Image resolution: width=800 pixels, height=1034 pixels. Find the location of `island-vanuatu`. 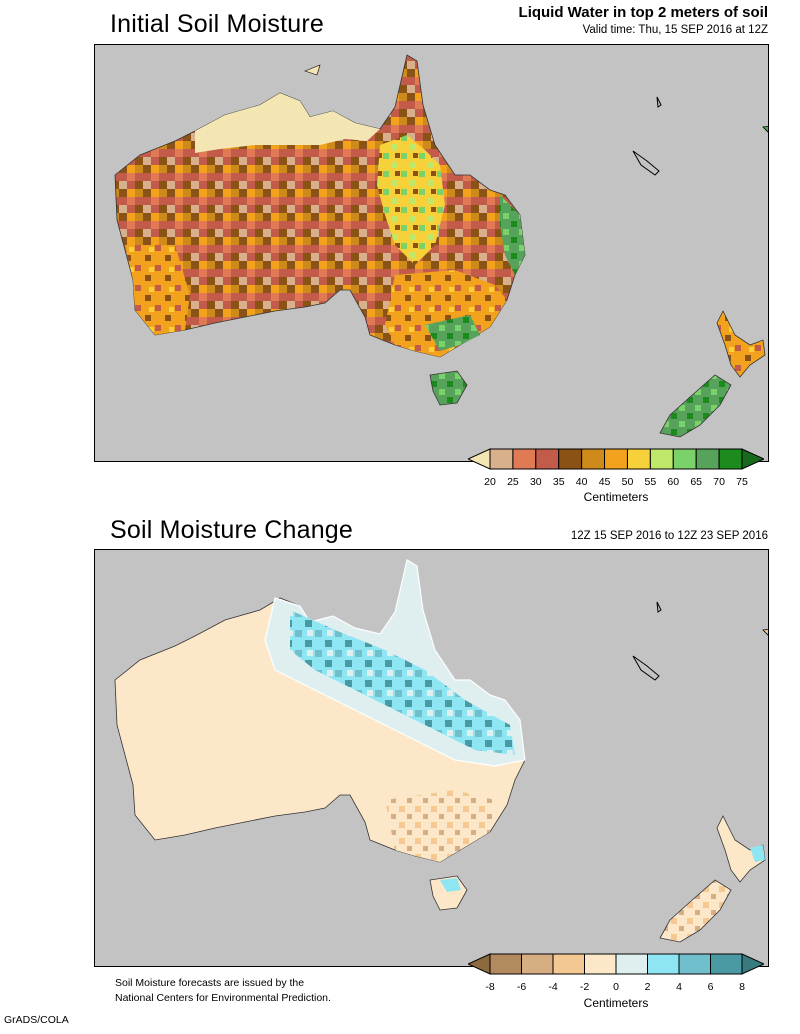

island-vanuatu is located at coordinates (659, 102).